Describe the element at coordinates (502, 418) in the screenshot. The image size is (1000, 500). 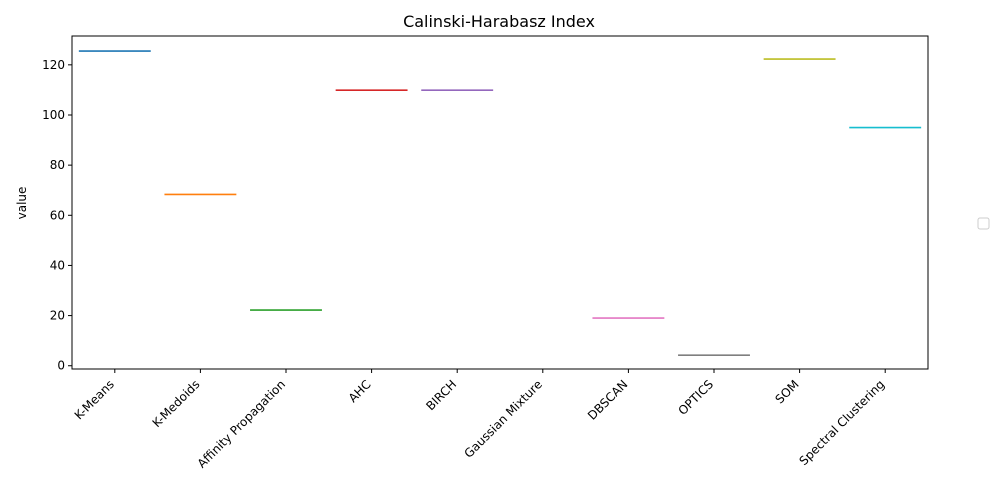
I see `x-tick-label: Gaussian Mixture` at that location.